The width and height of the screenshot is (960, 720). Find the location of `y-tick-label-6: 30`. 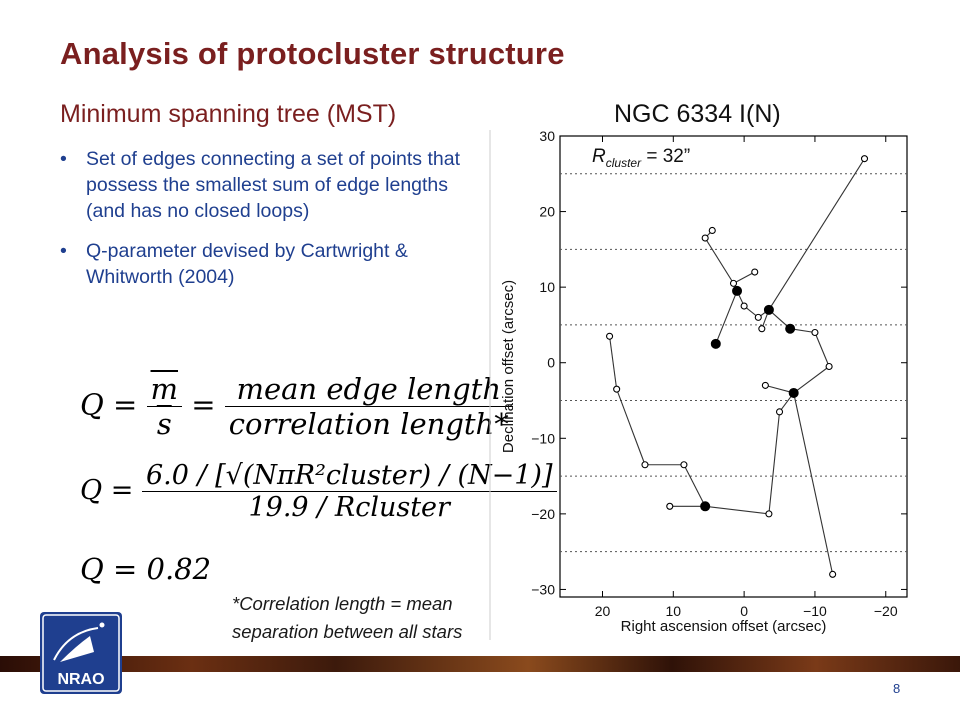

y-tick-label-6: 30 is located at coordinates (547, 136).